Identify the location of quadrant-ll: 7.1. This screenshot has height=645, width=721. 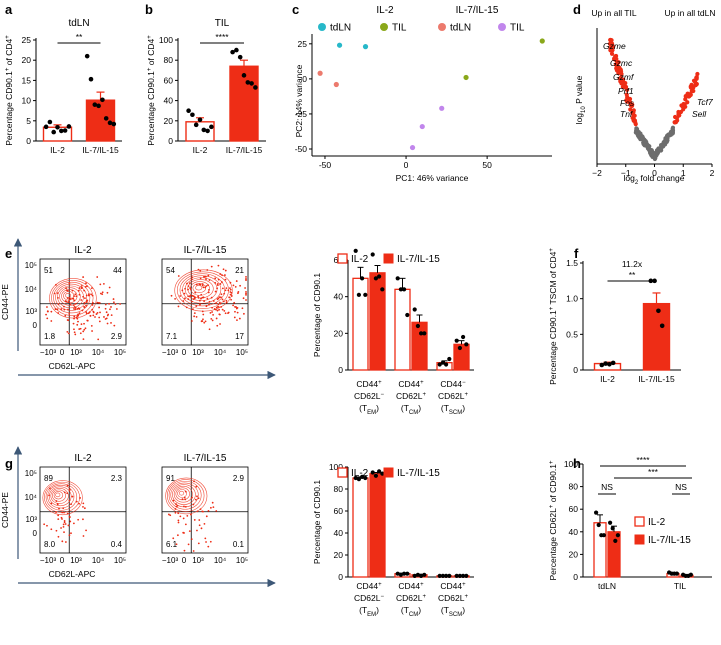
(172, 336).